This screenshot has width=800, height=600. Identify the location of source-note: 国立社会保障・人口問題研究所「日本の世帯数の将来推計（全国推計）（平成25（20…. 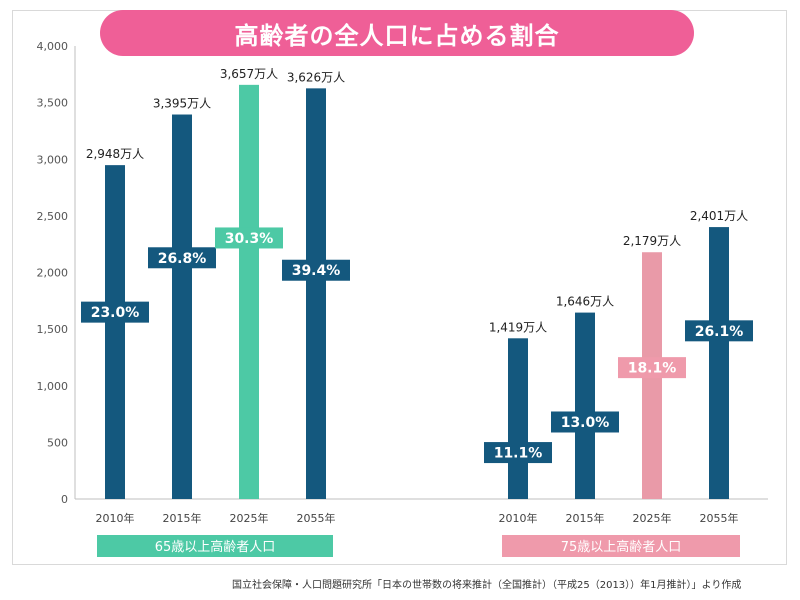
(487, 585).